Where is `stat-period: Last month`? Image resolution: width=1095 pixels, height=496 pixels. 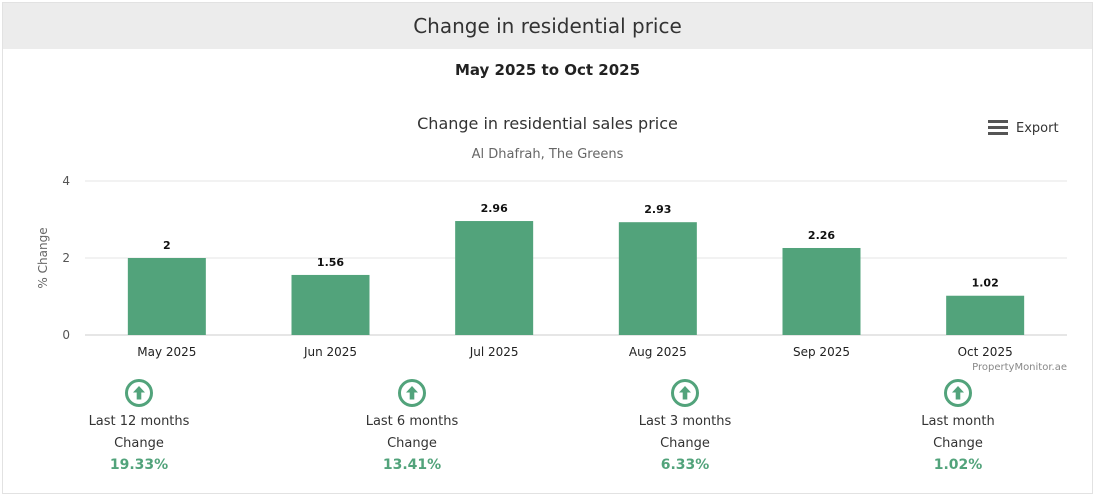
stat-period: Last month is located at coordinates (958, 421).